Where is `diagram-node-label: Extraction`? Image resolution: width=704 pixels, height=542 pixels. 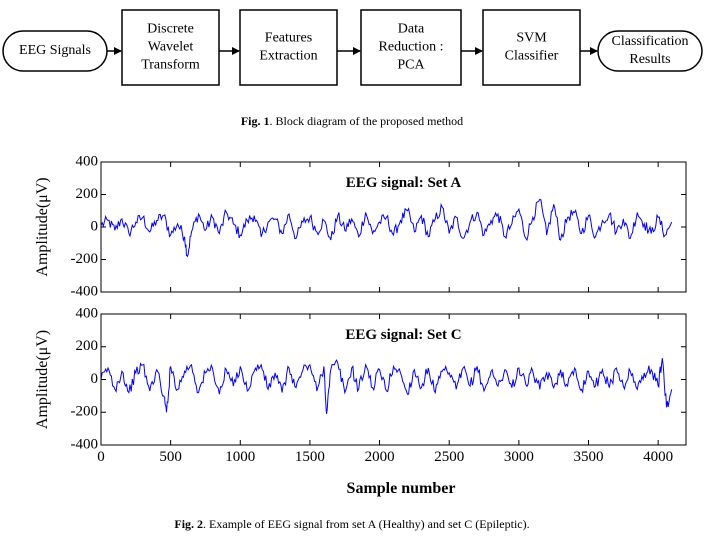 diagram-node-label: Extraction is located at coordinates (288, 56).